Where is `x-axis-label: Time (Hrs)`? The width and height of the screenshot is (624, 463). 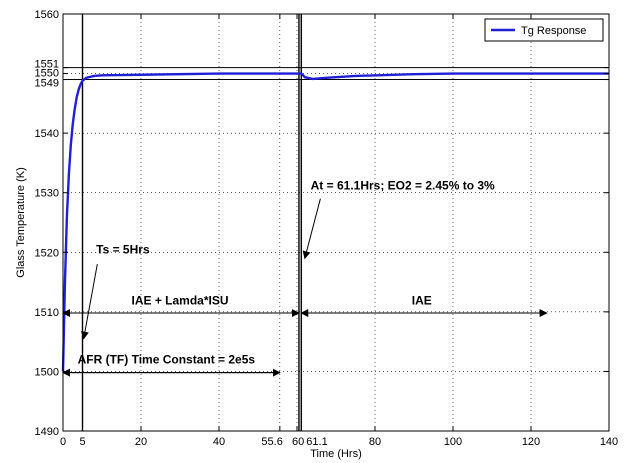 x-axis-label: Time (Hrs) is located at coordinates (336, 454).